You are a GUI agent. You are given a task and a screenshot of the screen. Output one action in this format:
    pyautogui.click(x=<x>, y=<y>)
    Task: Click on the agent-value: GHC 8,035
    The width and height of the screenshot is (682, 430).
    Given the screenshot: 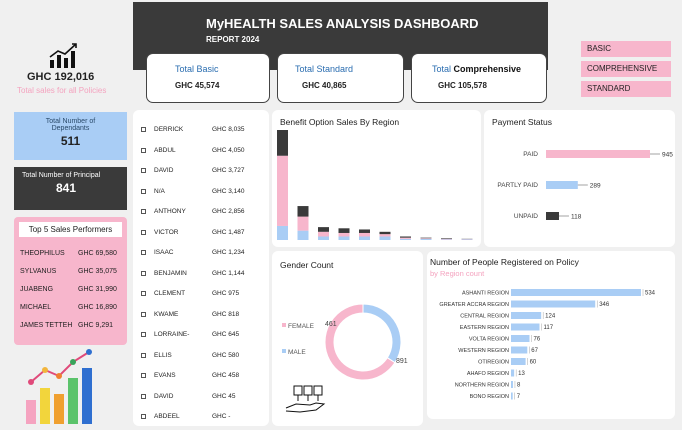 What is the action you would take?
    pyautogui.click(x=228, y=129)
    